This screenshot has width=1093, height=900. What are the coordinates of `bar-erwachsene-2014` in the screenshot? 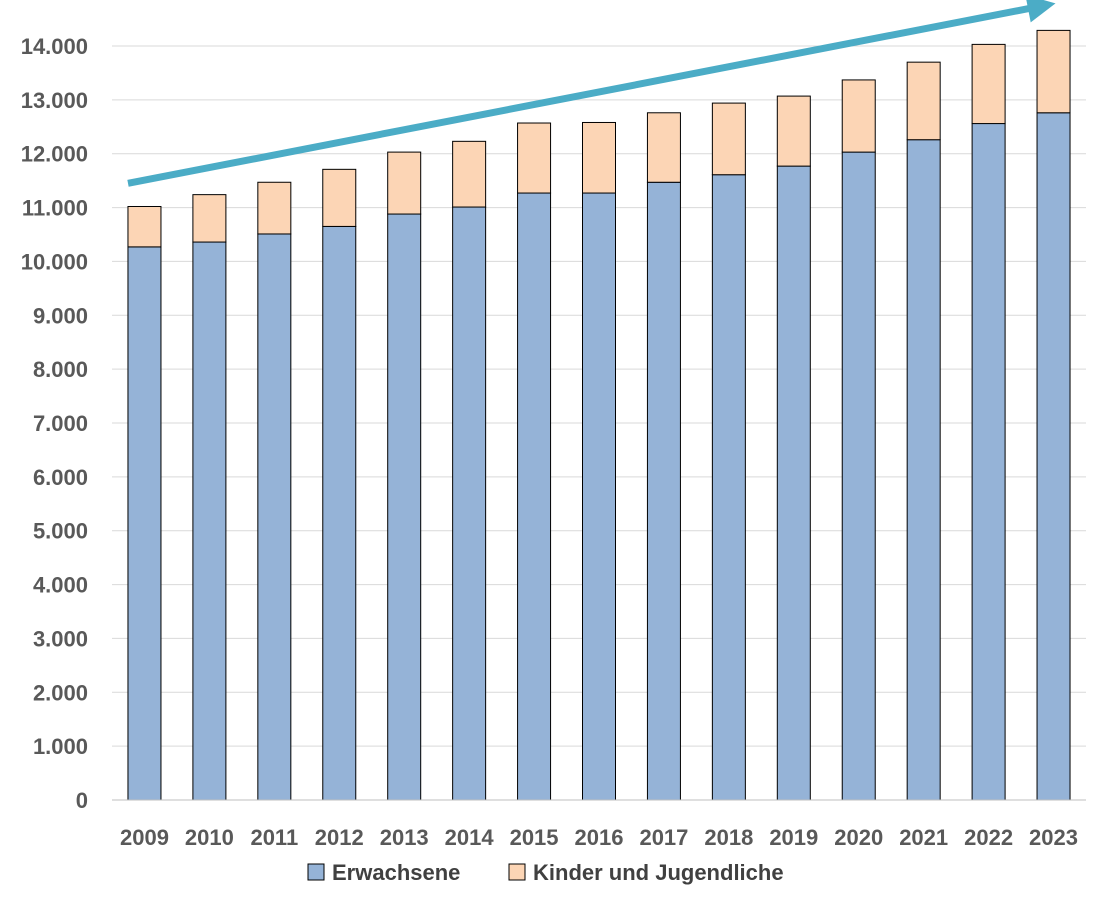 It's located at (469, 503).